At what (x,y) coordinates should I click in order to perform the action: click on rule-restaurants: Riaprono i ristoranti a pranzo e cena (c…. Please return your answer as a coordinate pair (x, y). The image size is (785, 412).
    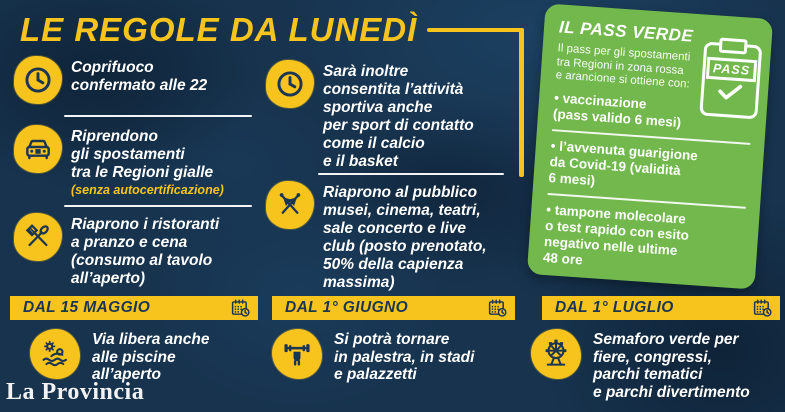
    Looking at the image, I should click on (116, 250).